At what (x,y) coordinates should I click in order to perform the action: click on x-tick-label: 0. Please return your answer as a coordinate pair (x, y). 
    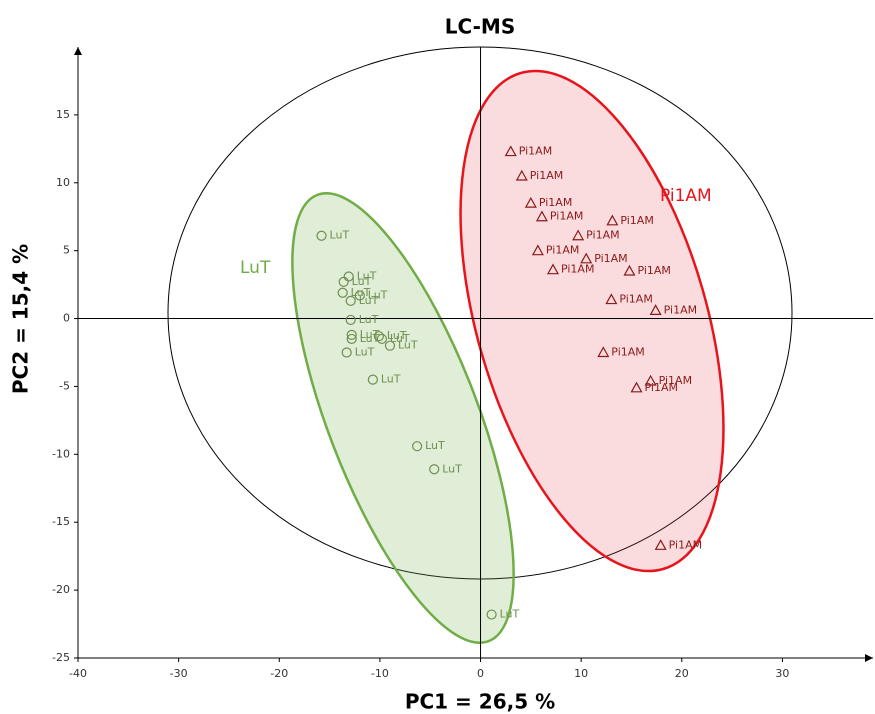
    Looking at the image, I should click on (480, 673).